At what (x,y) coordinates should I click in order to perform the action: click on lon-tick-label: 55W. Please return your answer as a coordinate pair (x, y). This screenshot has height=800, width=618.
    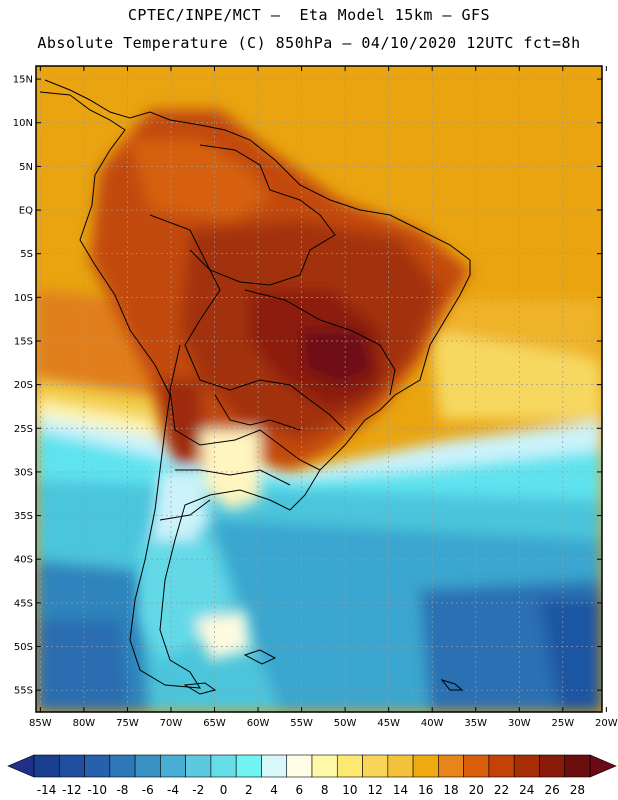
    Looking at the image, I should click on (301, 723).